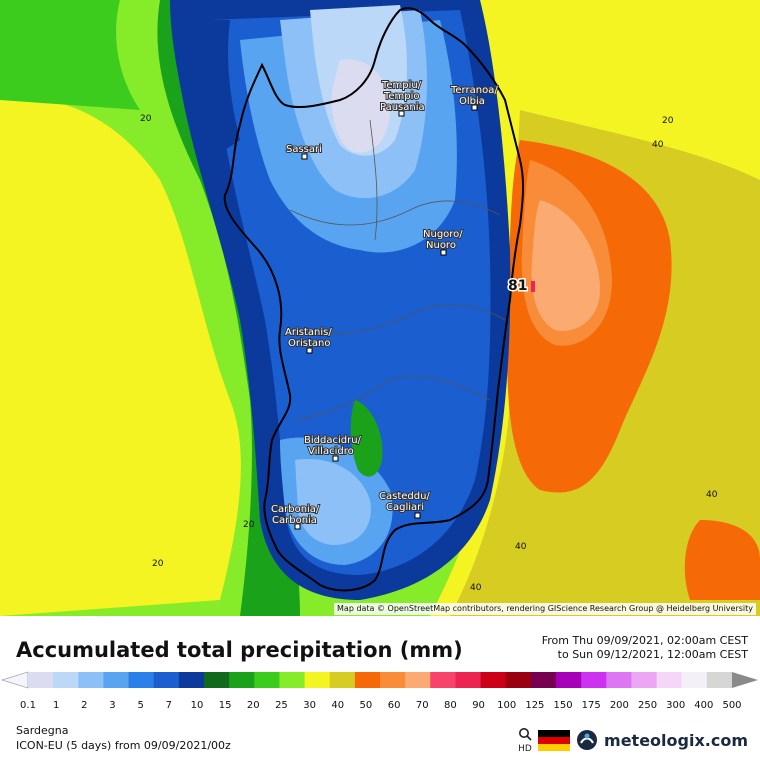  What do you see at coordinates (225, 705) in the screenshot?
I see `scale-label: 15` at bounding box center [225, 705].